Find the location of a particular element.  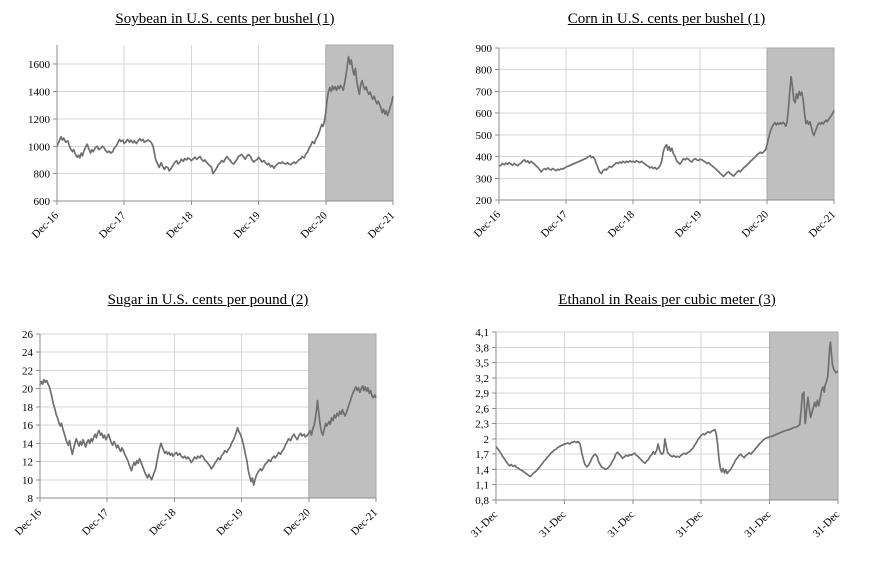

y-tick-label: 500 is located at coordinates (484, 136).